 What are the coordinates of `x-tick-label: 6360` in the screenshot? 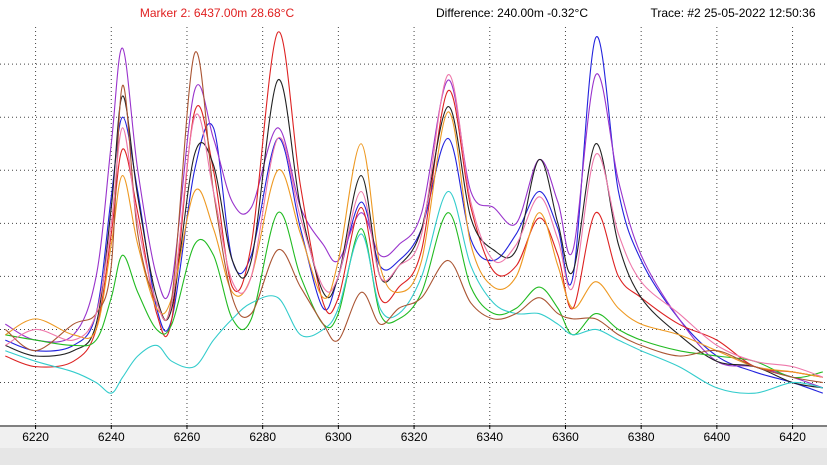 It's located at (565, 437).